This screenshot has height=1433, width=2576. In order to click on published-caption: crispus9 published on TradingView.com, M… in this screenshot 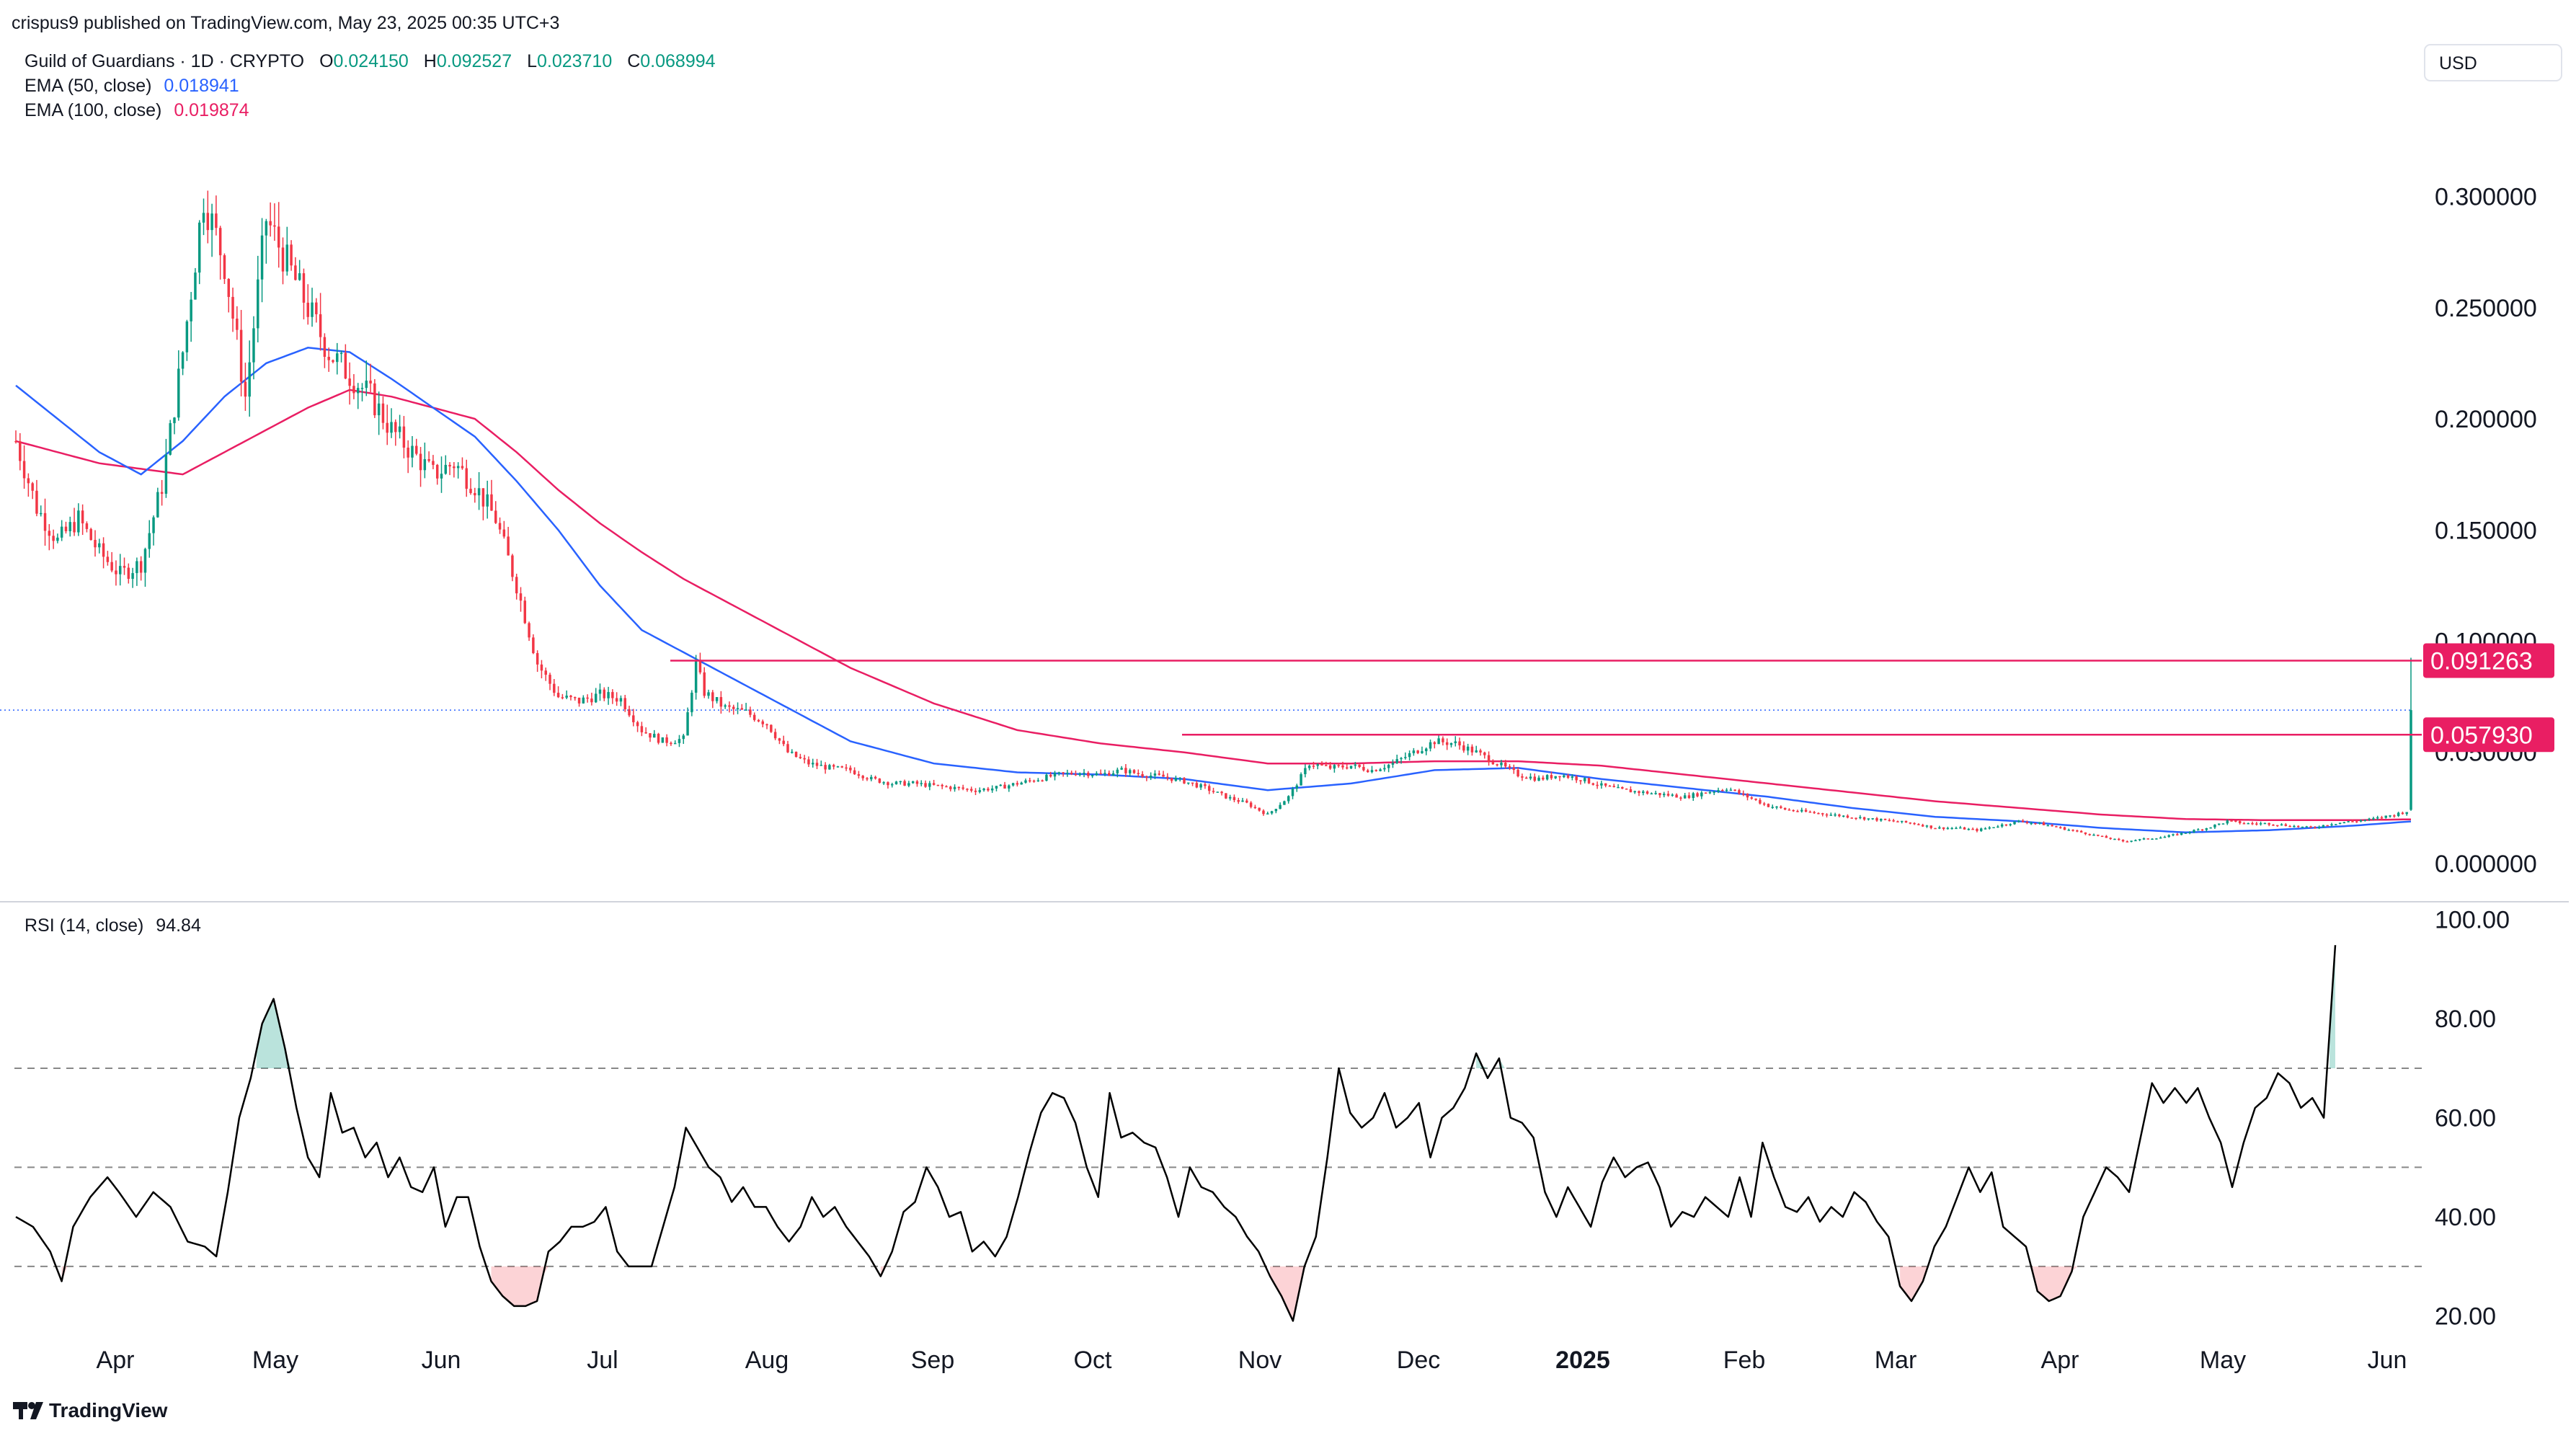, I will do `click(285, 23)`.